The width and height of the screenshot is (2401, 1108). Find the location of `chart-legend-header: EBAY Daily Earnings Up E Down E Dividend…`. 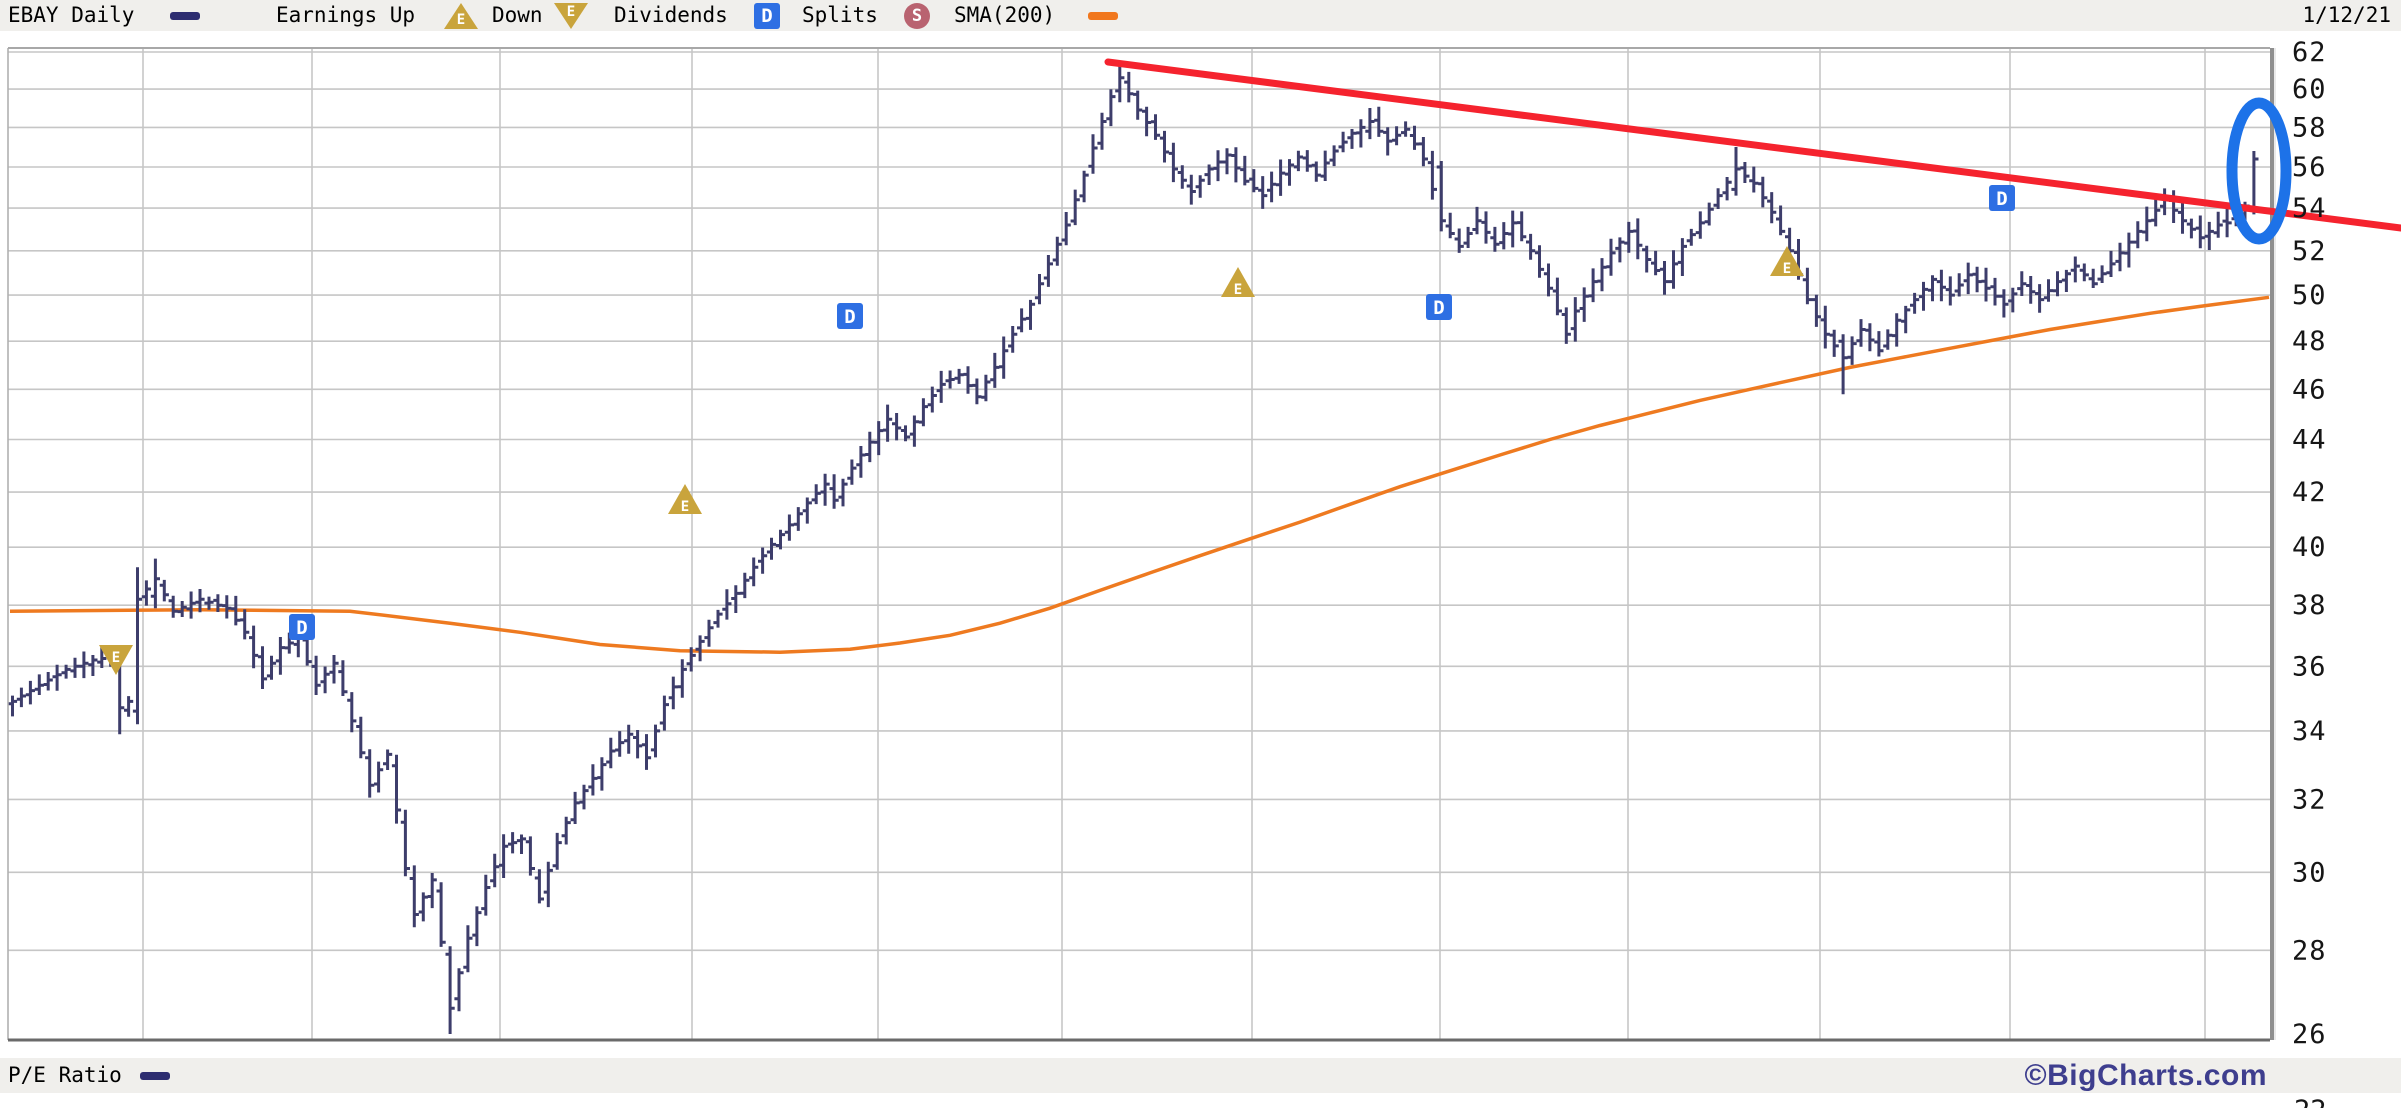

chart-legend-header: EBAY Daily Earnings Up E Down E Dividend… is located at coordinates (1200, 15).